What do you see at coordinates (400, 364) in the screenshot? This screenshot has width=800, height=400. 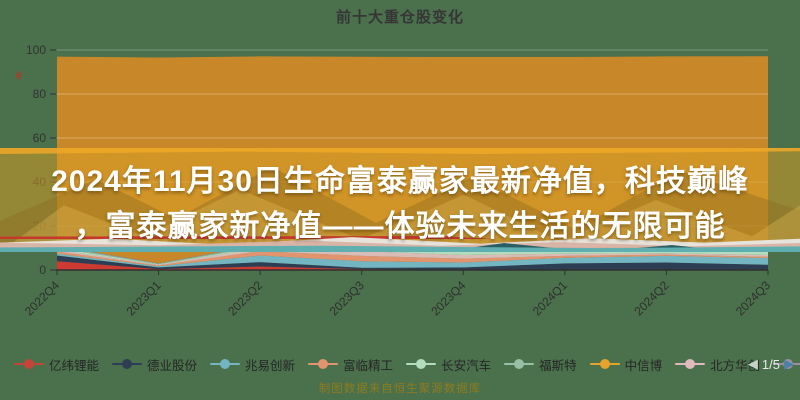 I see `chart-legend: 亿纬锂能 德业股份 兆易创新 富临精工 长安汽车 福斯特 中信博 北方华创中国 ◀ 1/5 ▶` at bounding box center [400, 364].